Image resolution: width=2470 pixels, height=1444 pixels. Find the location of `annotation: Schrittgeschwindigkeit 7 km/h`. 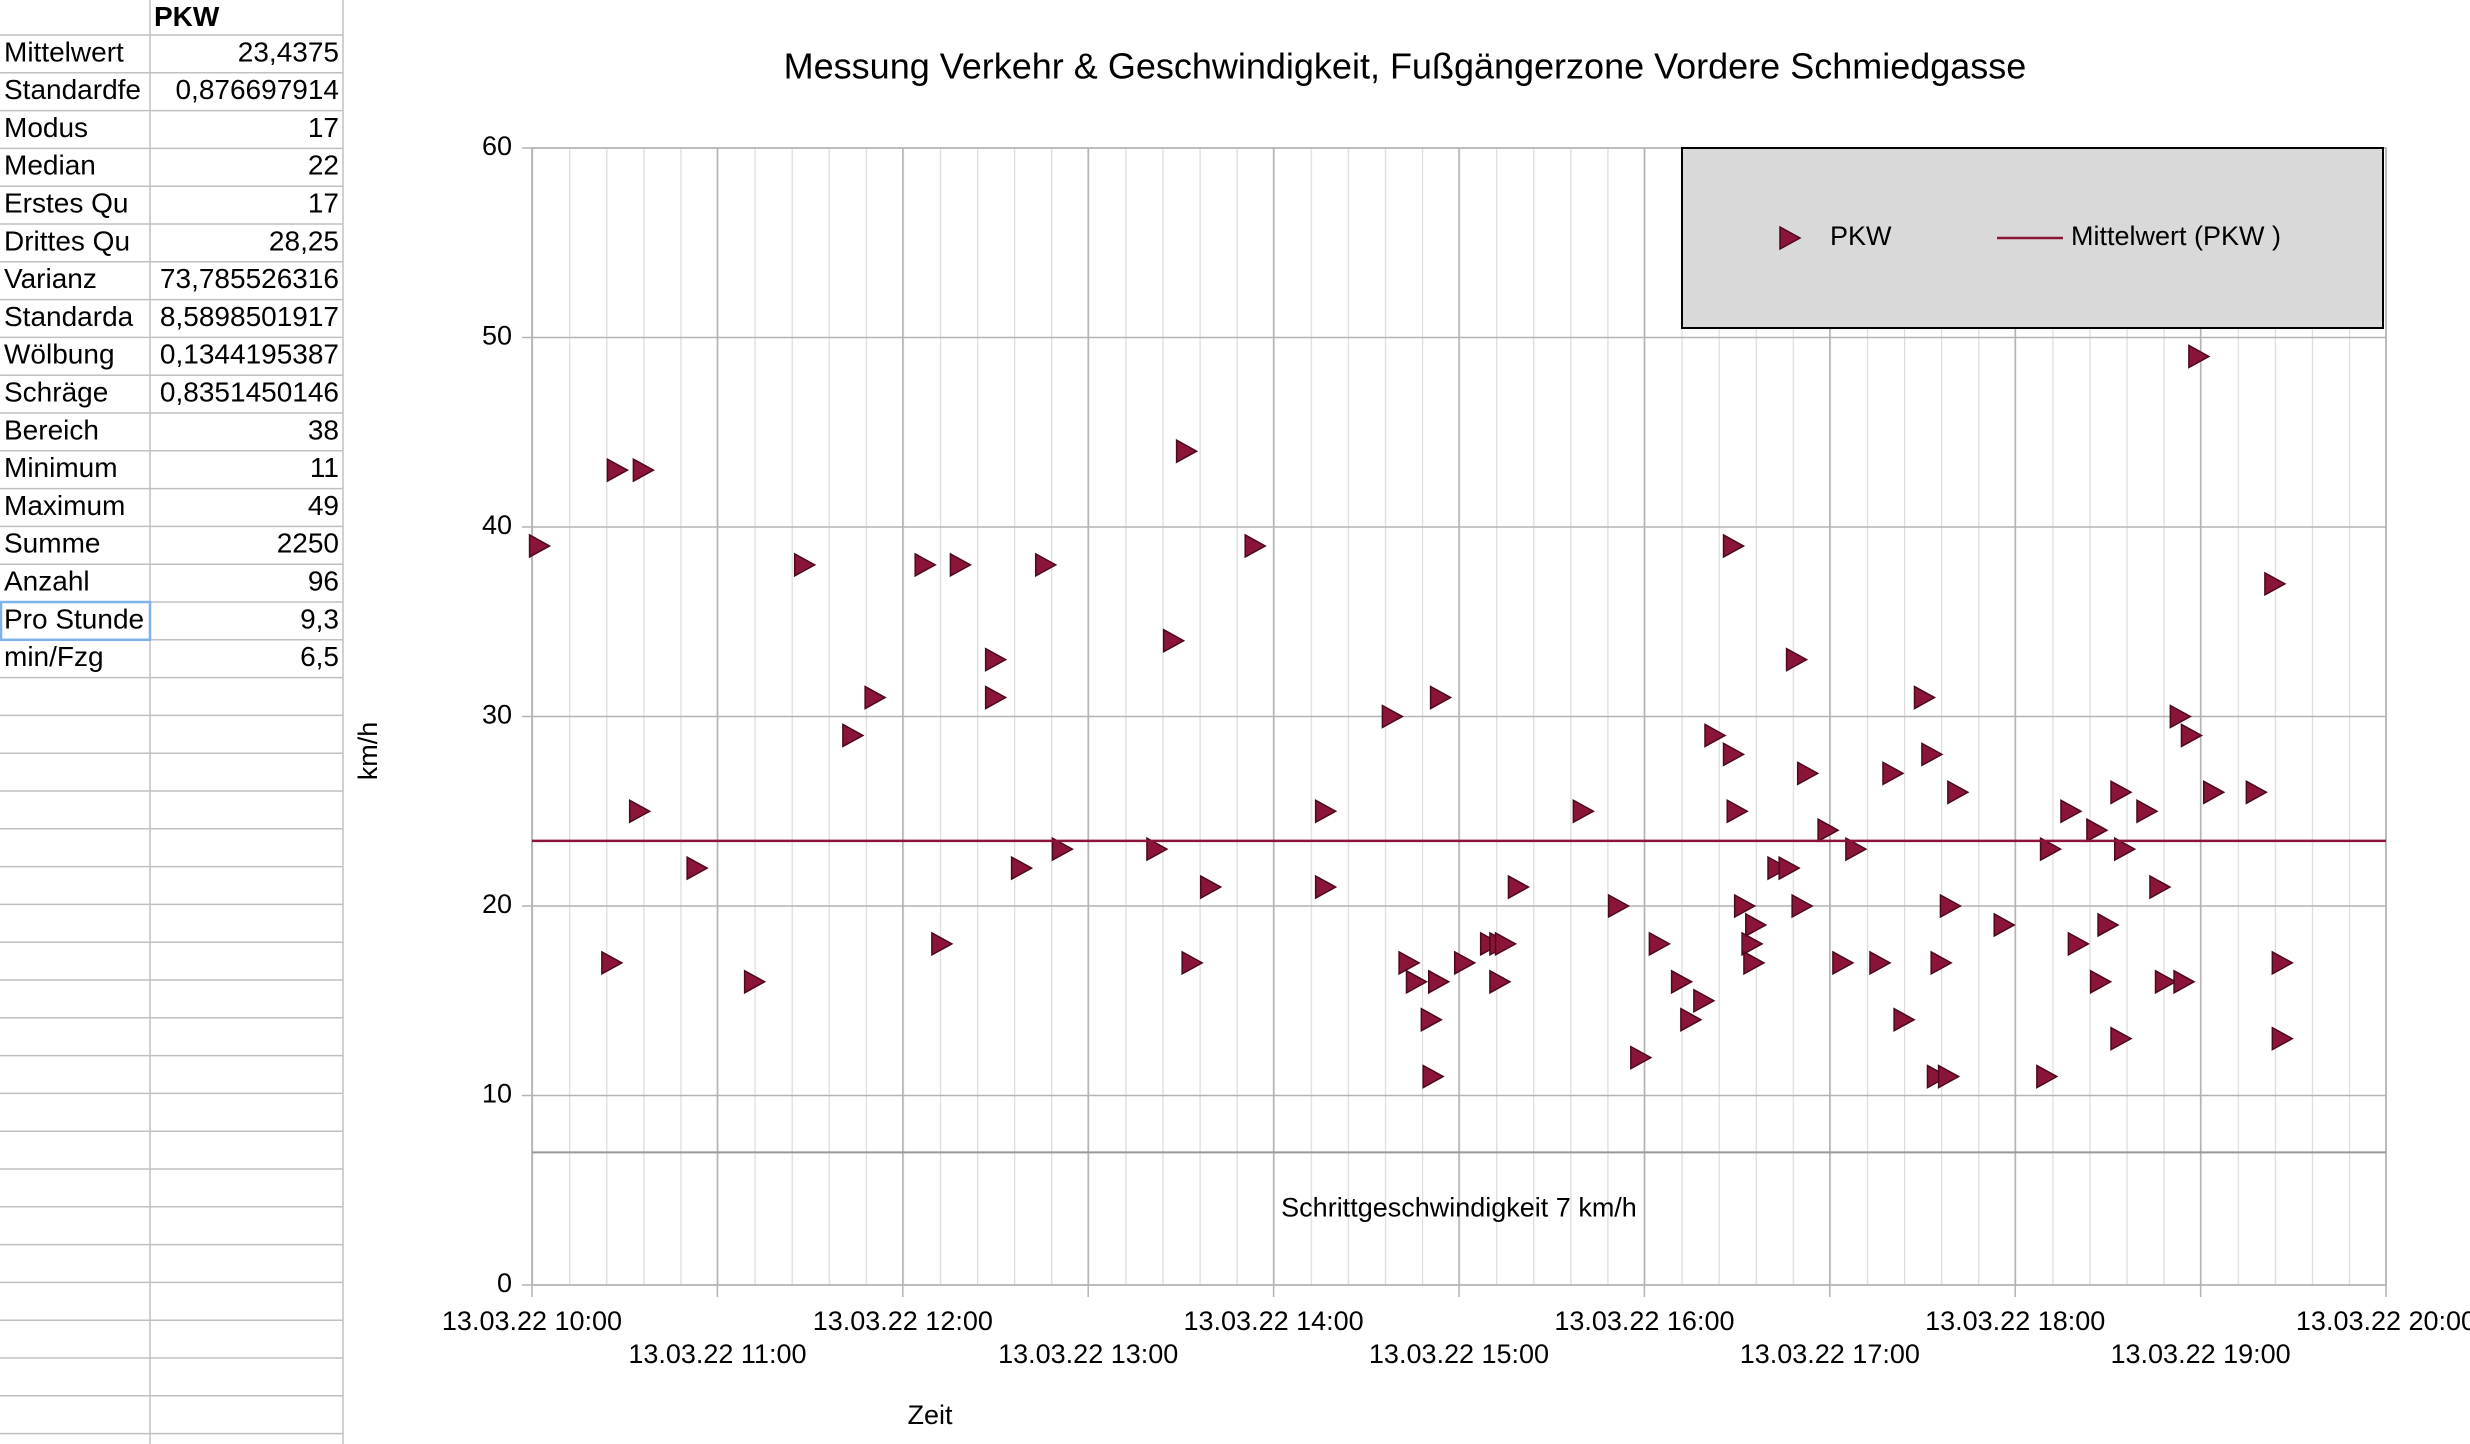

annotation: Schrittgeschwindigkeit 7 km/h is located at coordinates (1459, 1207).